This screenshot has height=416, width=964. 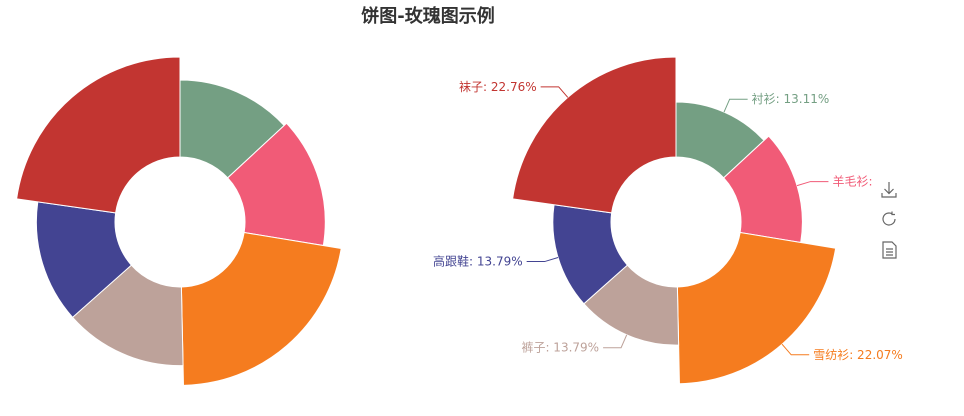 I want to click on toolbox, so click(x=889, y=220).